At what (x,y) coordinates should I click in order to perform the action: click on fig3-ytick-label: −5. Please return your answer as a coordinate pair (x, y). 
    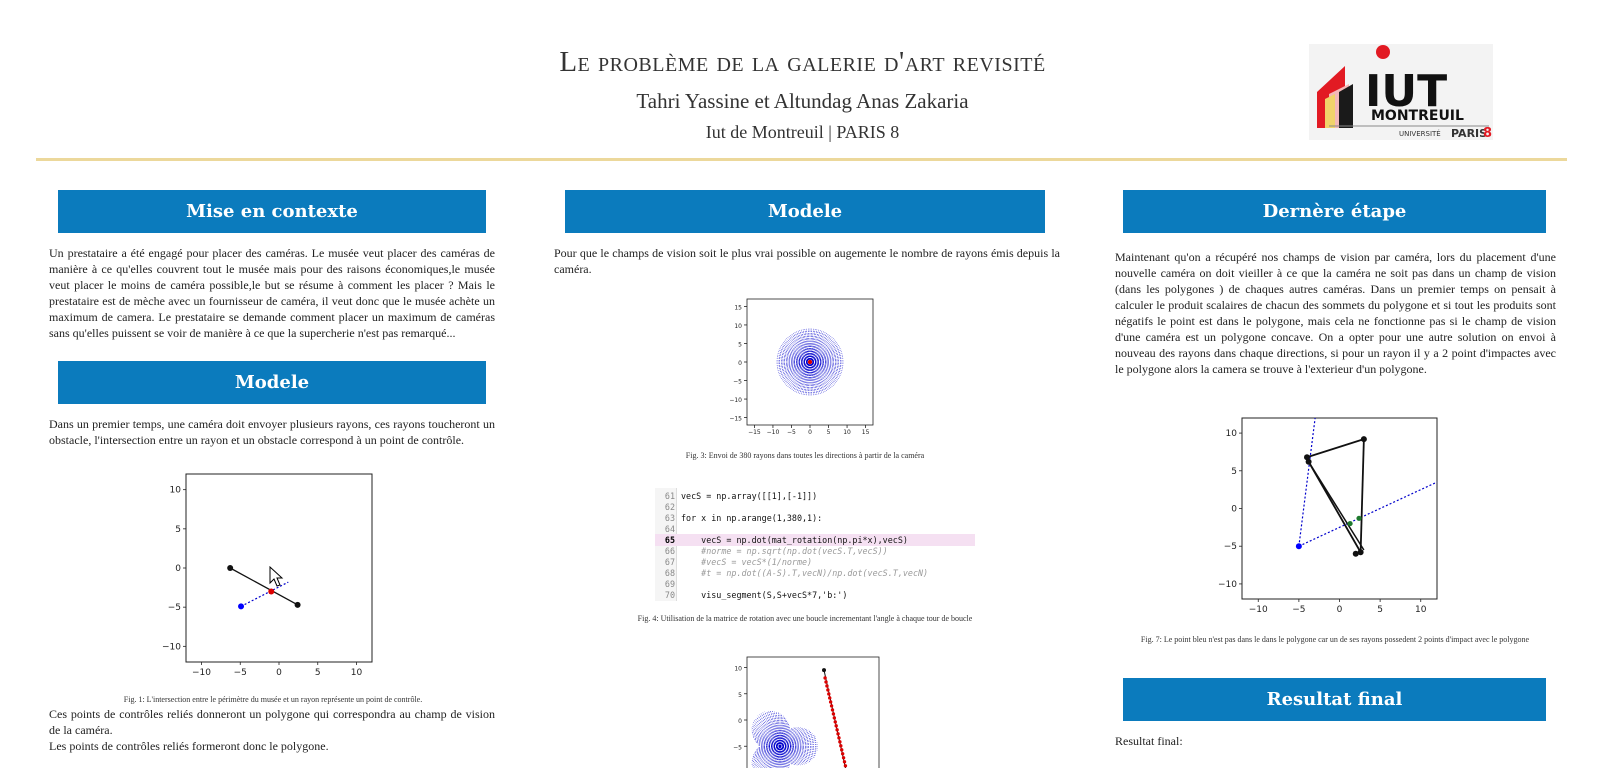
    Looking at the image, I should click on (737, 382).